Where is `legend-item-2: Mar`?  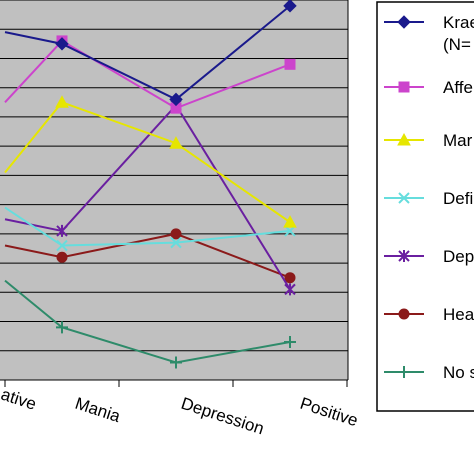
legend-item-2: Mar is located at coordinates (428, 140).